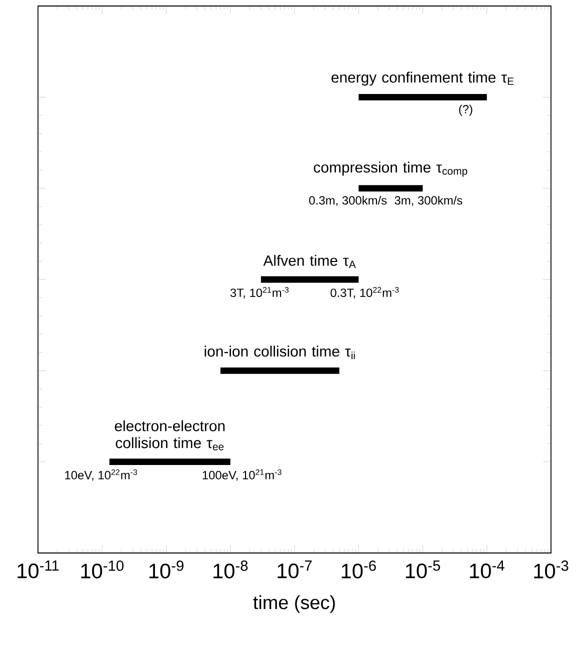  I want to click on x-tick-label: 10$^{-8}$, so click(231, 569).